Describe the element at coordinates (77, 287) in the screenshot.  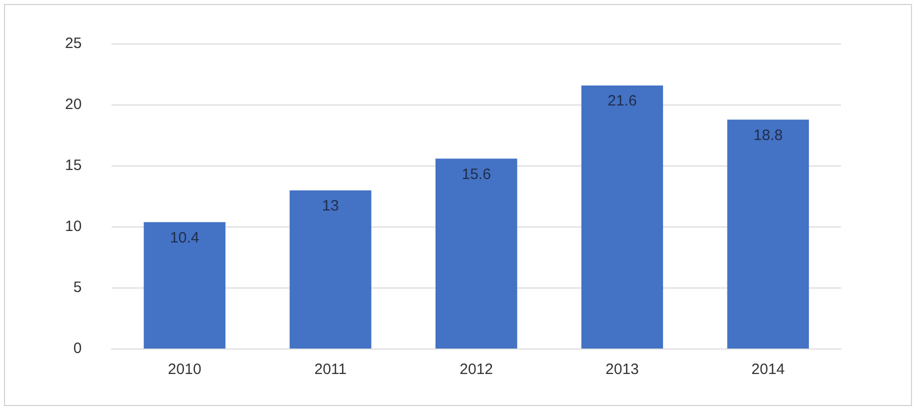
I see `y-tick-label: 5` at that location.